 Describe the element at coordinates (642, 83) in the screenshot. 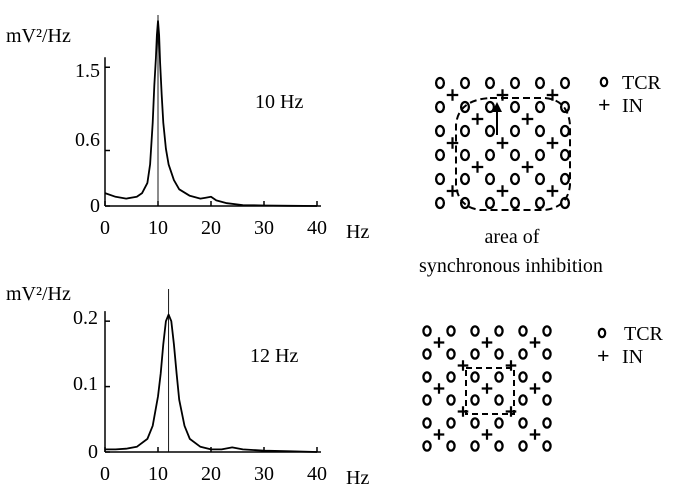

I see `legend-label-tcr: TCR` at that location.